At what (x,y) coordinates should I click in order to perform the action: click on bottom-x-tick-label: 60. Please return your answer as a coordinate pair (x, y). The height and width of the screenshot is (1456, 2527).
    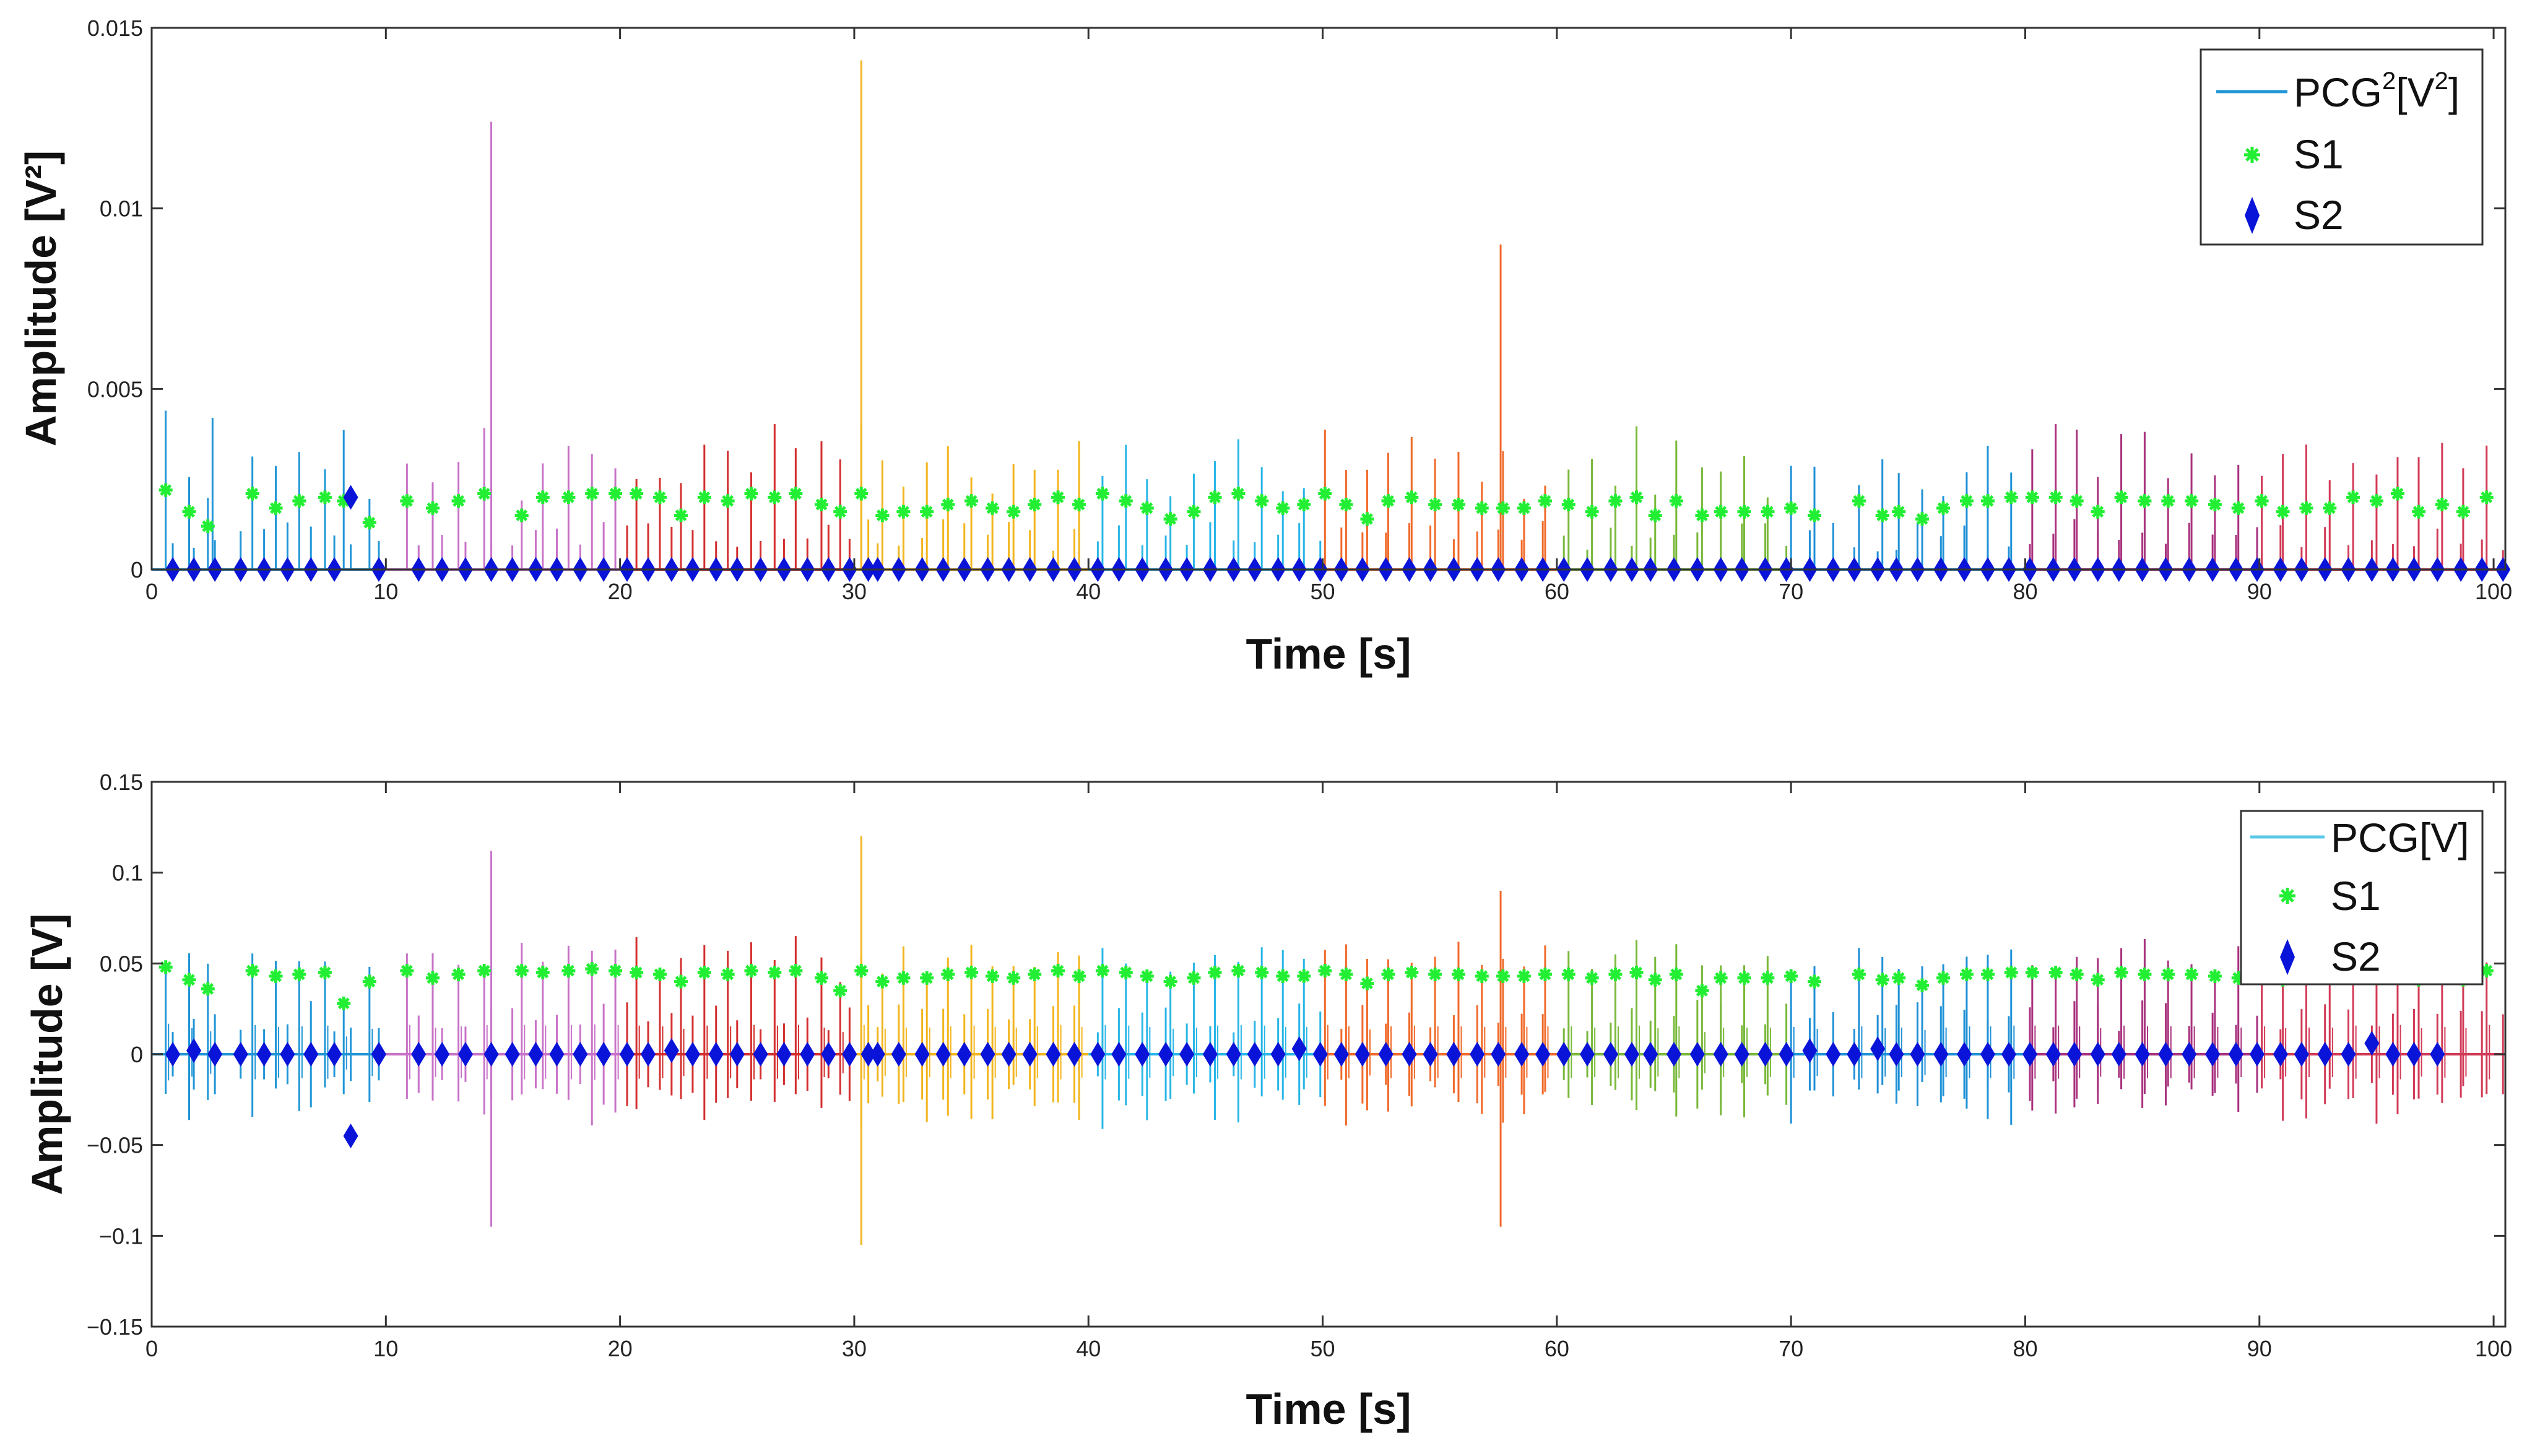
    Looking at the image, I should click on (1557, 1348).